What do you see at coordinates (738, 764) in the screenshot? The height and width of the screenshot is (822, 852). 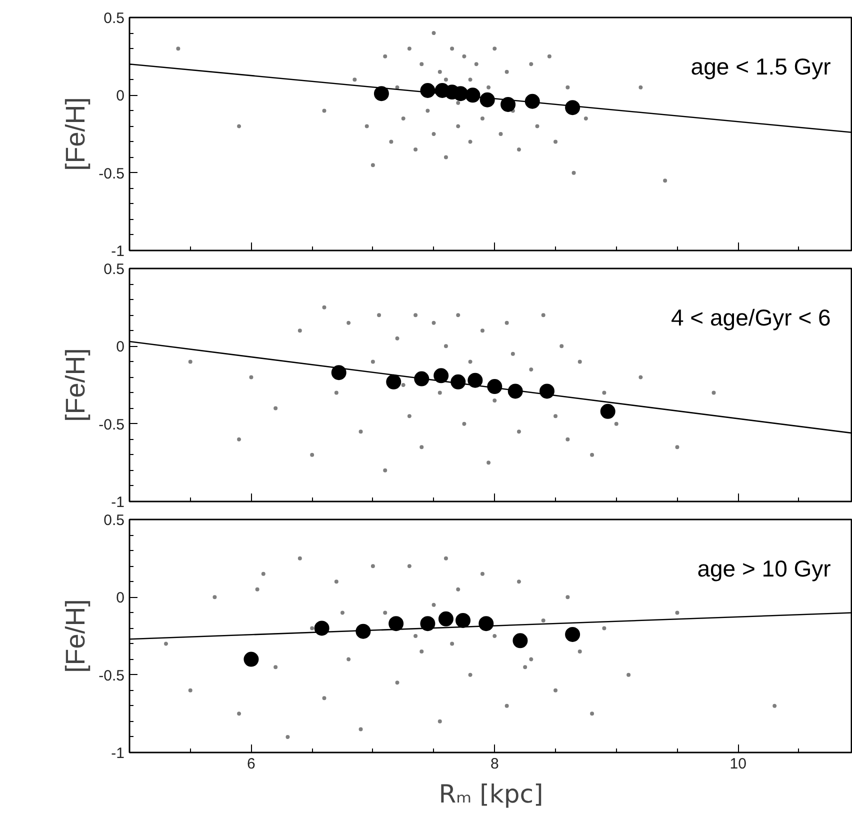 I see `x-tick-label: 10` at bounding box center [738, 764].